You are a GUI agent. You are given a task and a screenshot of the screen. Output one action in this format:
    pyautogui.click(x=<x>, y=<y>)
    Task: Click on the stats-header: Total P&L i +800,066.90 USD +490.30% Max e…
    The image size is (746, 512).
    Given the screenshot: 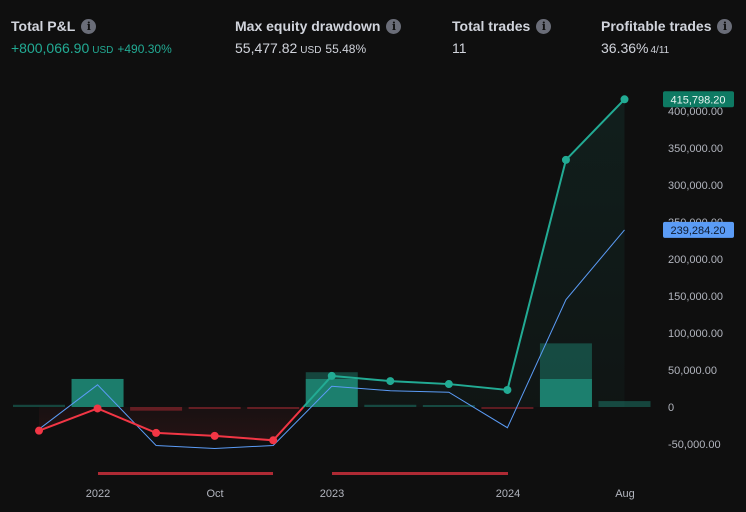 What is the action you would take?
    pyautogui.click(x=373, y=35)
    